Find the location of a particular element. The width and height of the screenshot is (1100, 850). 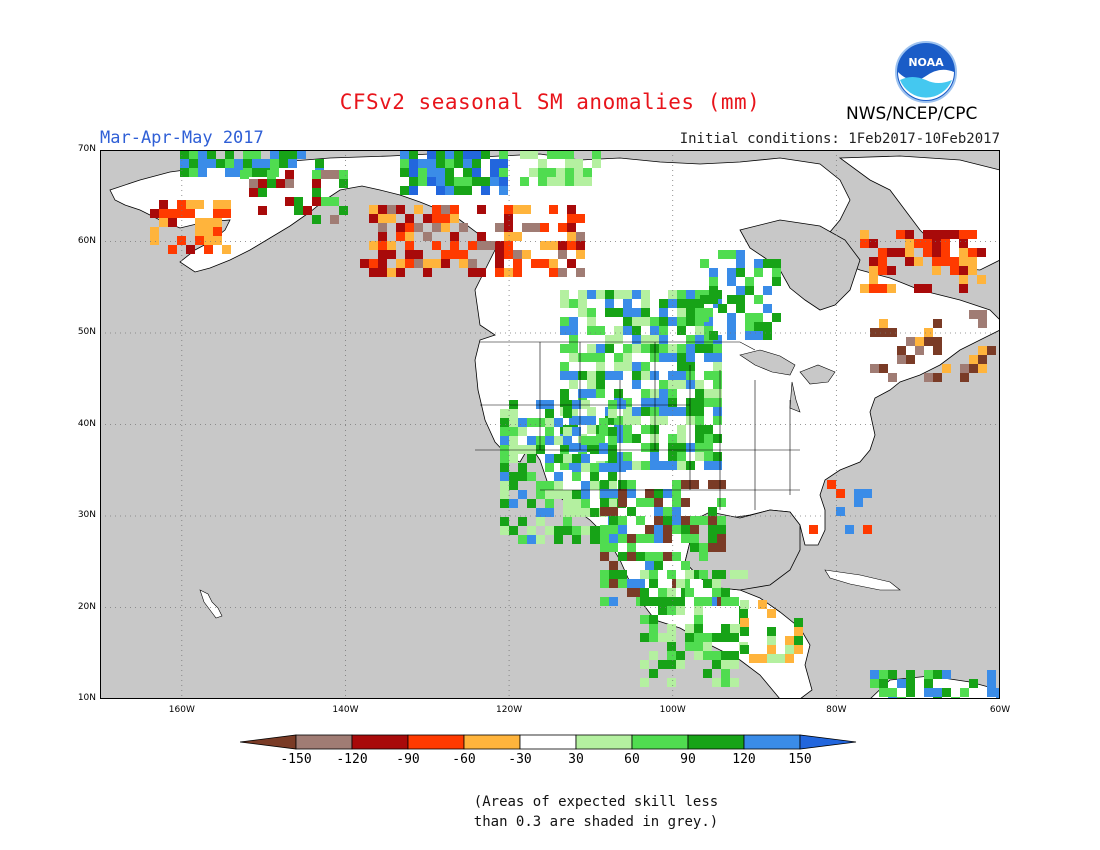

legend-swatch is located at coordinates (324, 742).